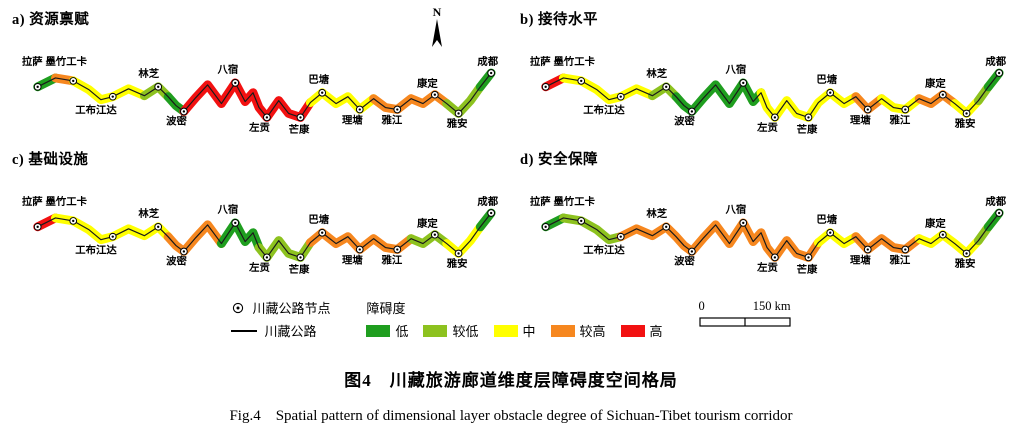 The height and width of the screenshot is (442, 1022). I want to click on scale-end-label: 150 km, so click(771, 306).